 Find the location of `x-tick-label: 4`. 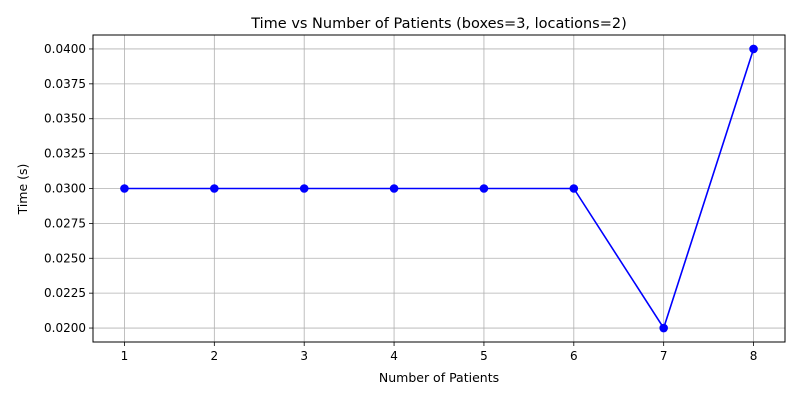

x-tick-label: 4 is located at coordinates (394, 356).